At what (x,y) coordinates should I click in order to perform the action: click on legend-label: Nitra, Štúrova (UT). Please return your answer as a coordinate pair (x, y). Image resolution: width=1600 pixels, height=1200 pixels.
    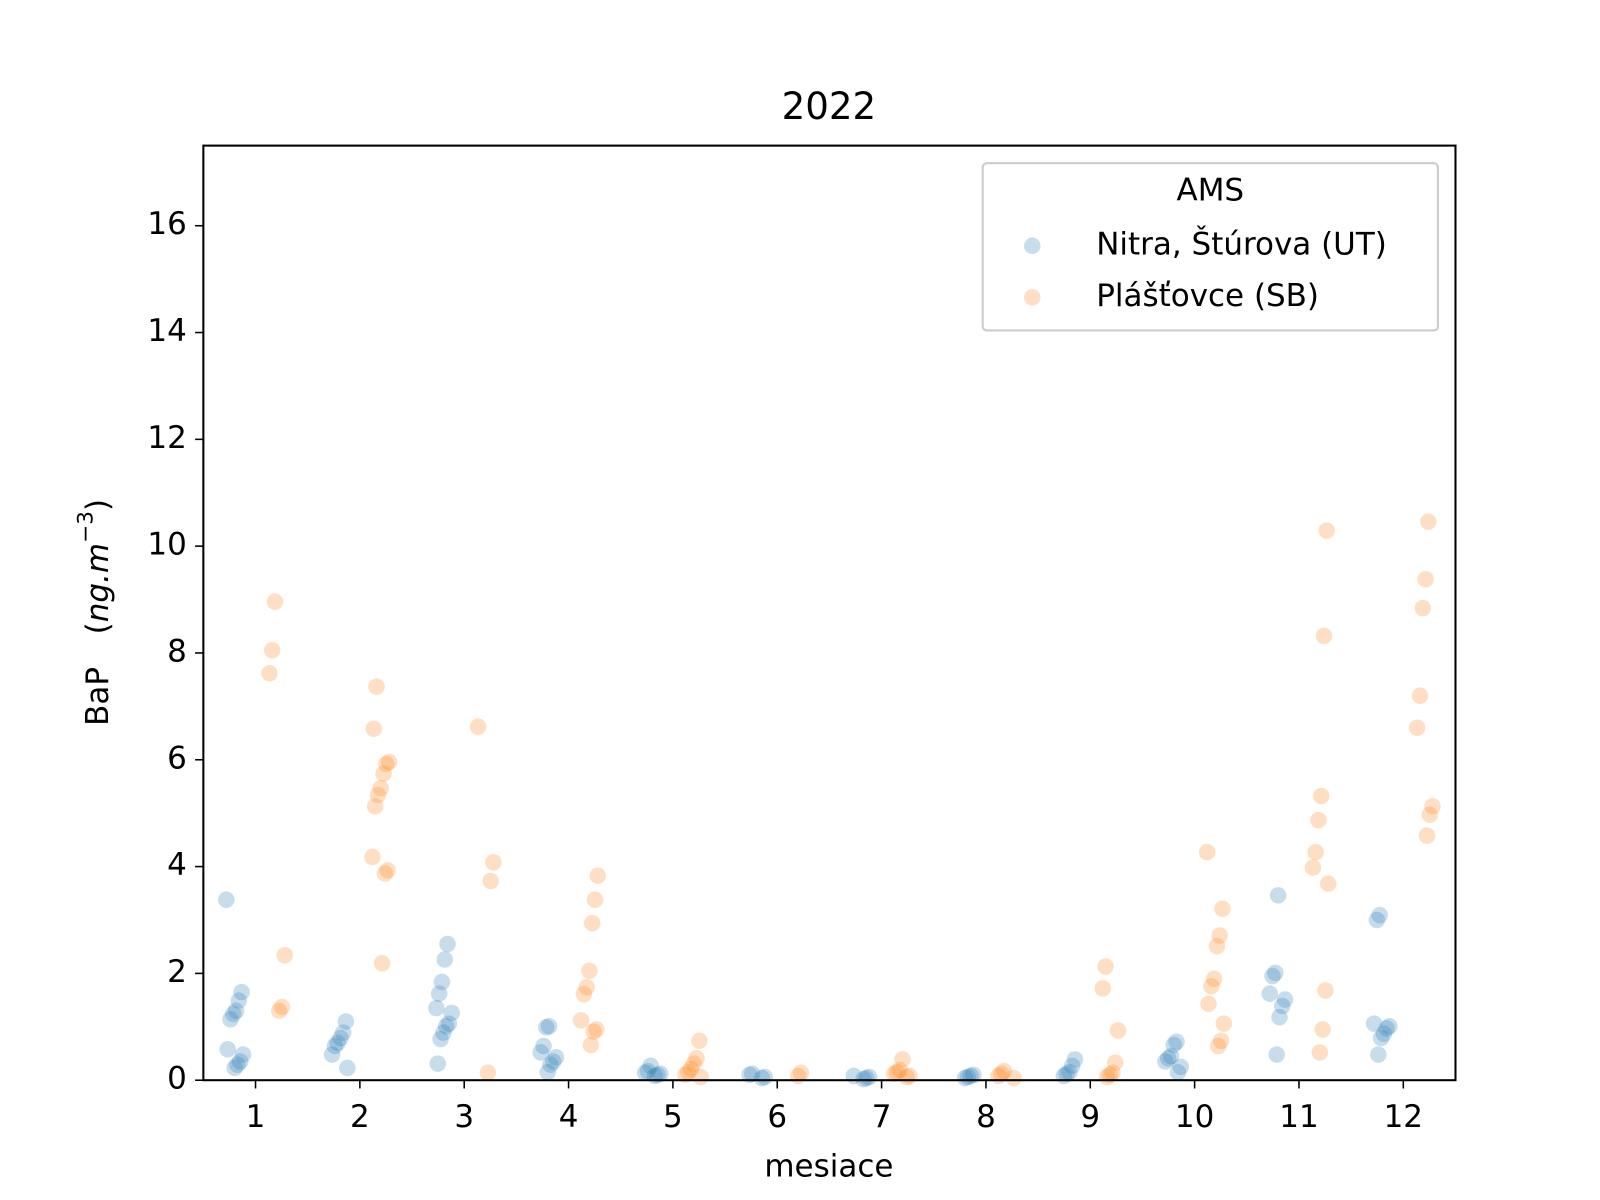
    Looking at the image, I should click on (1241, 243).